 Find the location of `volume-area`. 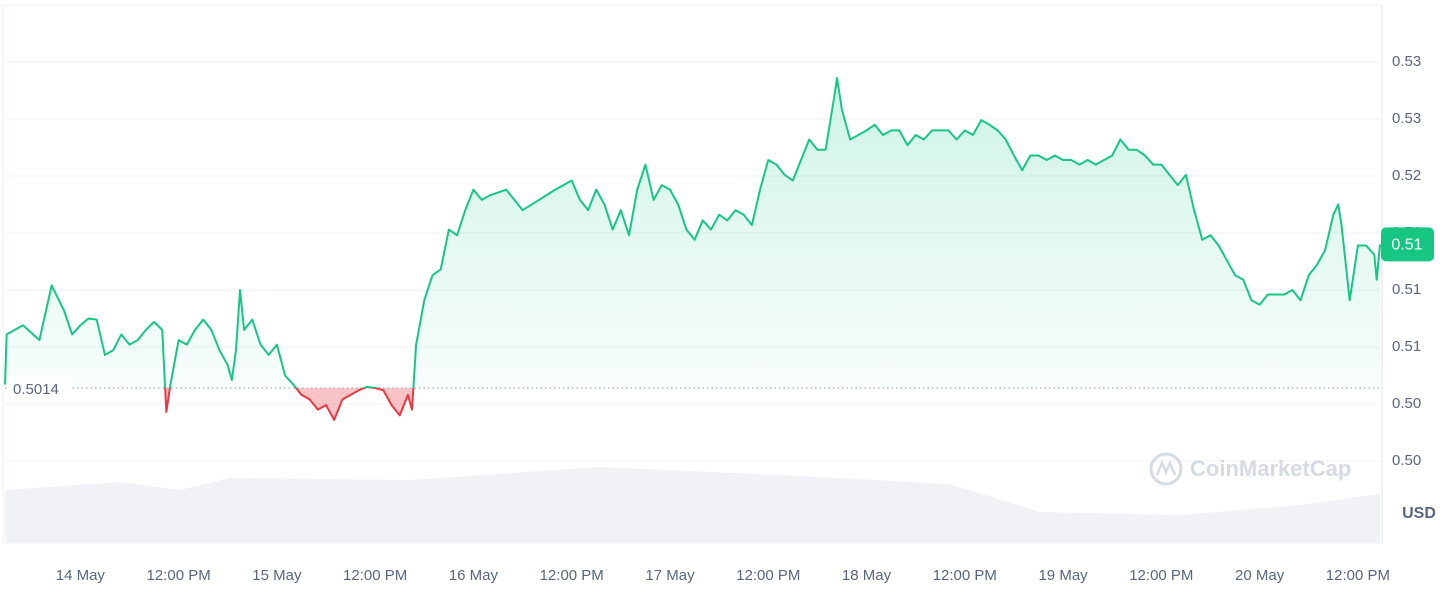

volume-area is located at coordinates (692, 505).